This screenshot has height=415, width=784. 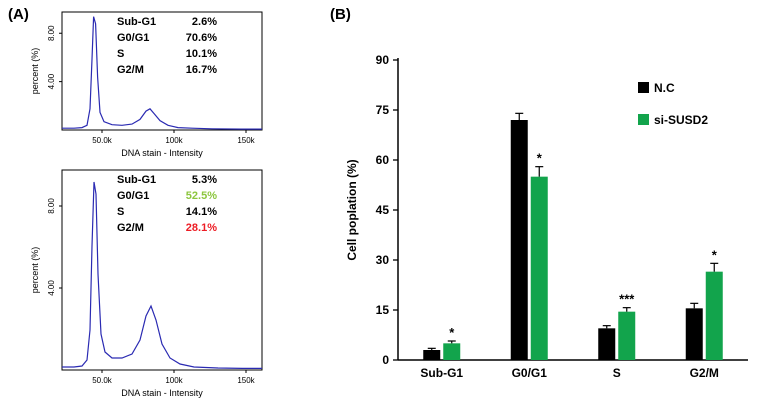 I want to click on category-label: G0/G1, so click(x=530, y=373).